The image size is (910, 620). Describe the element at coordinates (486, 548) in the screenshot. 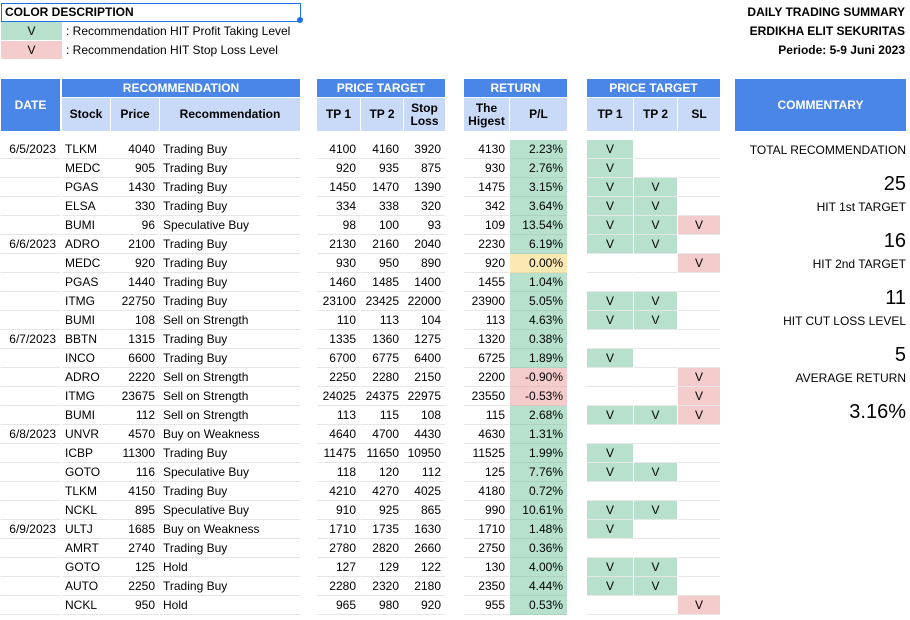

I see `cell-highest: 2750` at that location.